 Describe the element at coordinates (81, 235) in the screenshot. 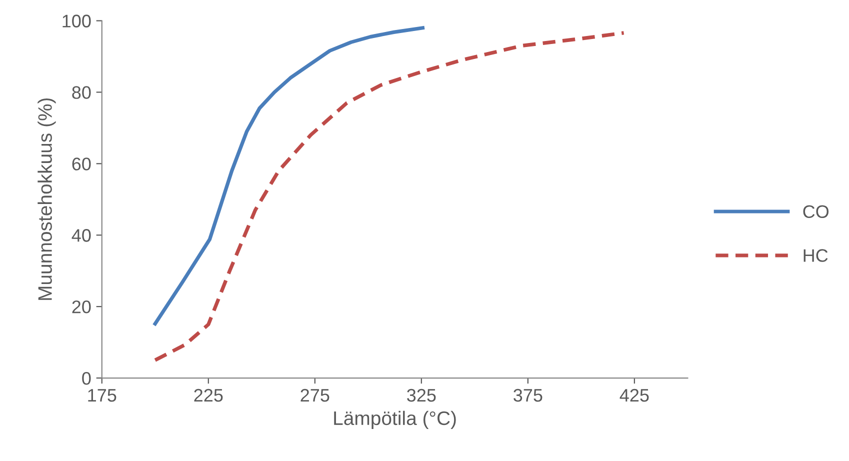

I see `y-tick-label: 40` at that location.